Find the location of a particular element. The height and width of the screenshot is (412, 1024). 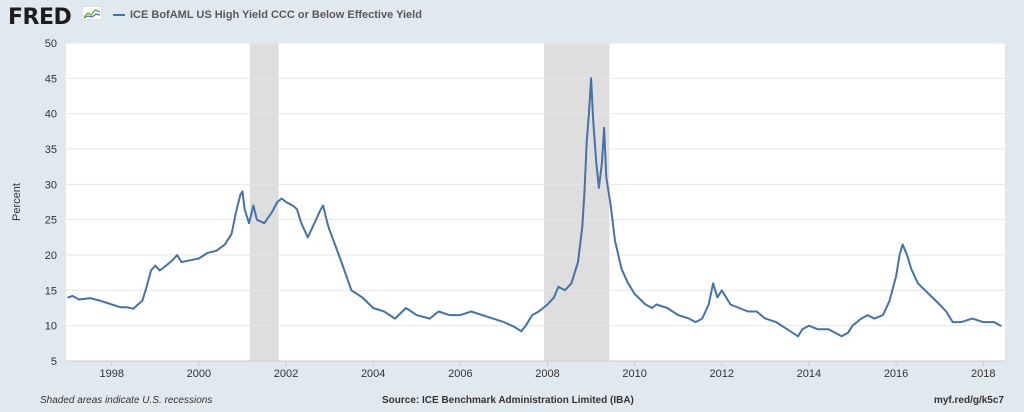

x-tick-label-2018: 2018 is located at coordinates (983, 374).